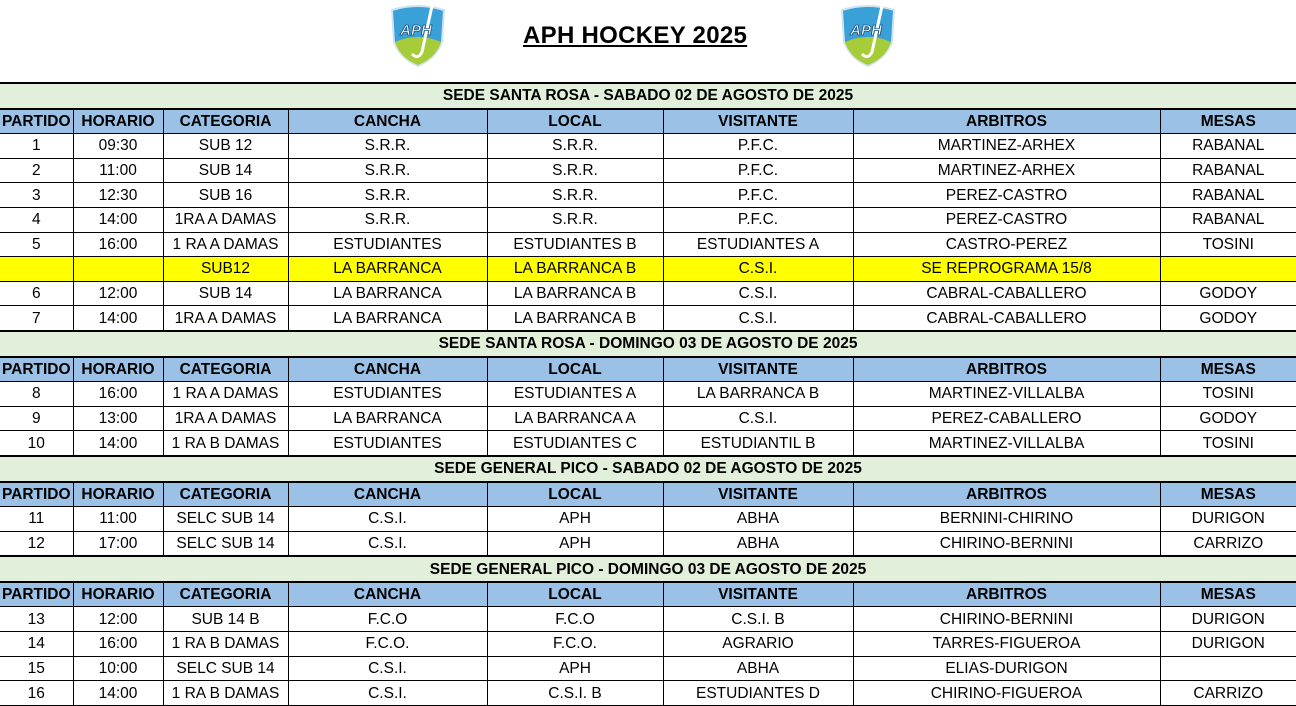 This screenshot has width=1296, height=706. What do you see at coordinates (1227, 519) in the screenshot?
I see `cell-mesas: DURIGON` at bounding box center [1227, 519].